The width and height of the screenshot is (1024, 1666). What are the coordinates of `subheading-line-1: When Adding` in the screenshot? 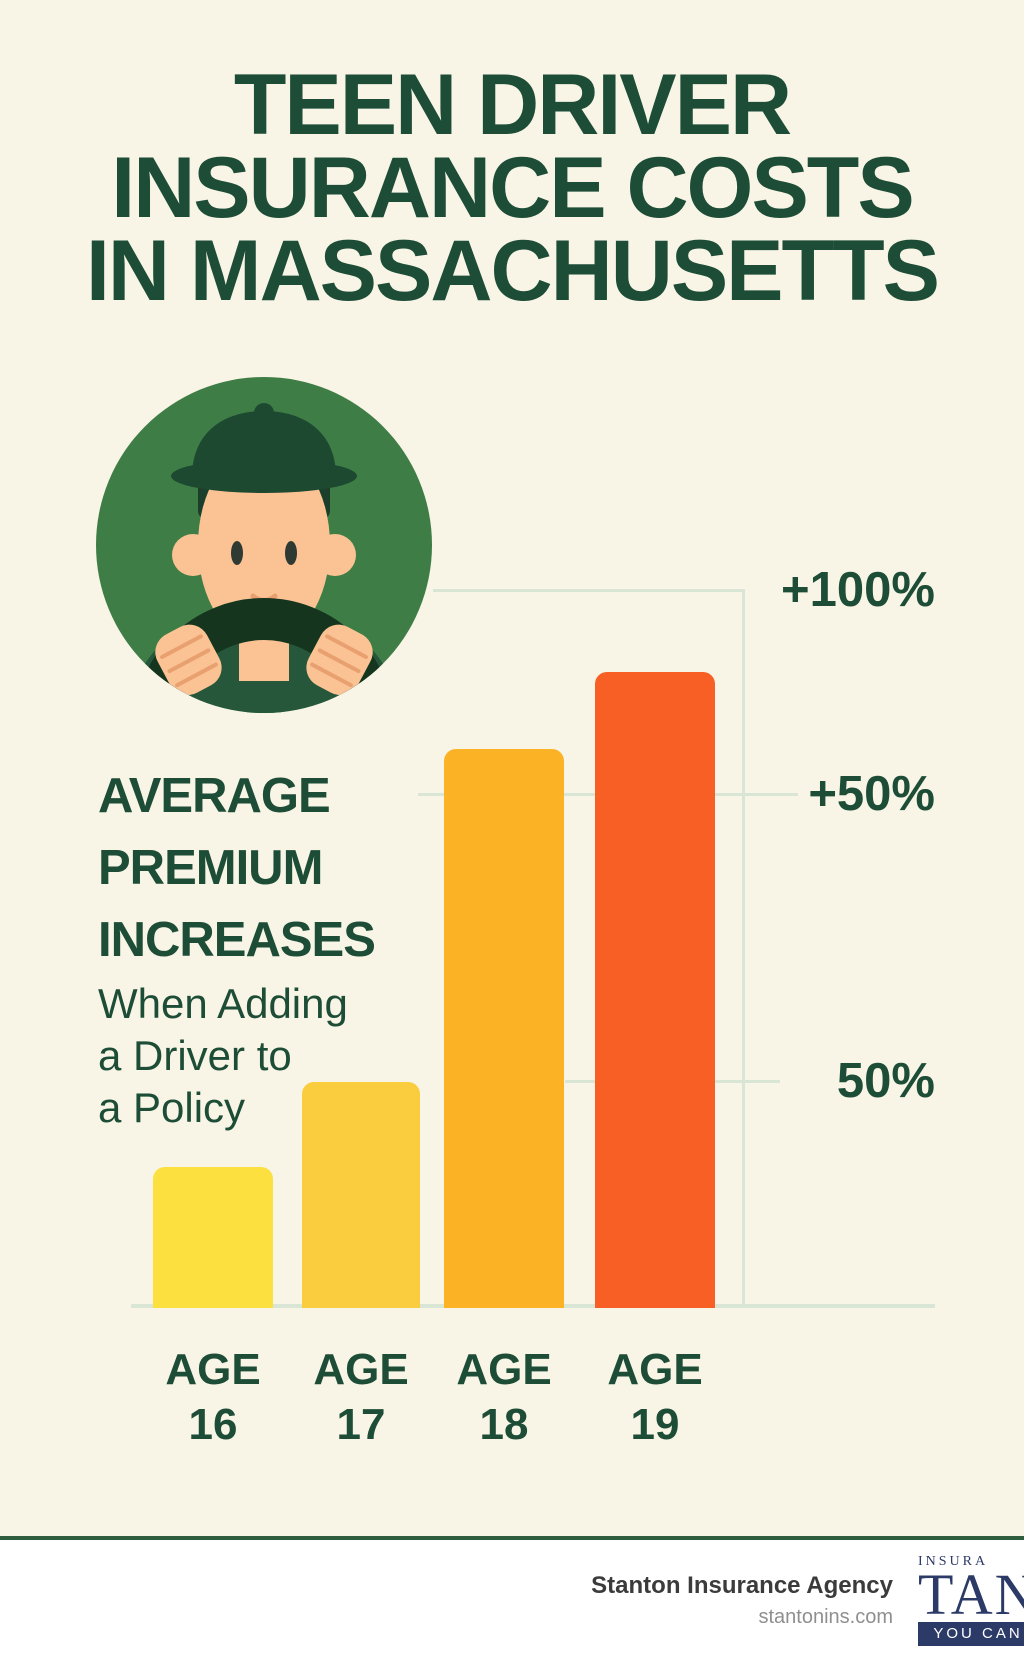 It's located at (223, 1003).